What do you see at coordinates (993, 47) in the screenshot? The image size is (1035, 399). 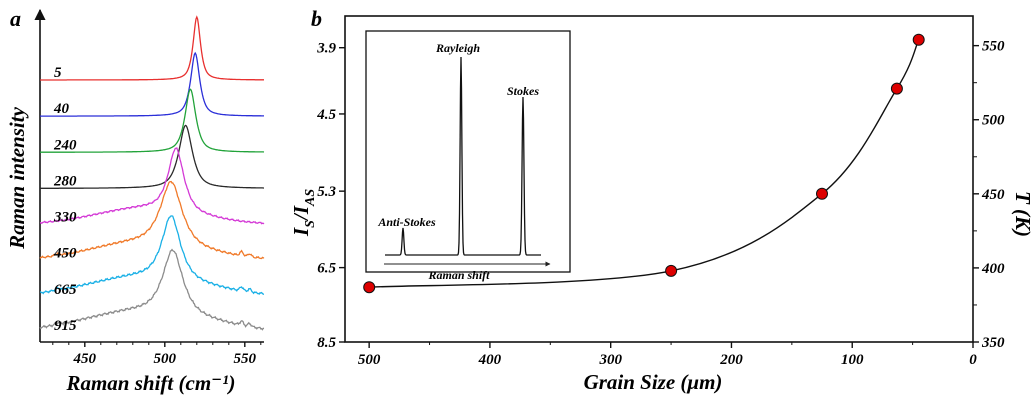 I see `panel-b-right-tick-label: 550` at bounding box center [993, 47].